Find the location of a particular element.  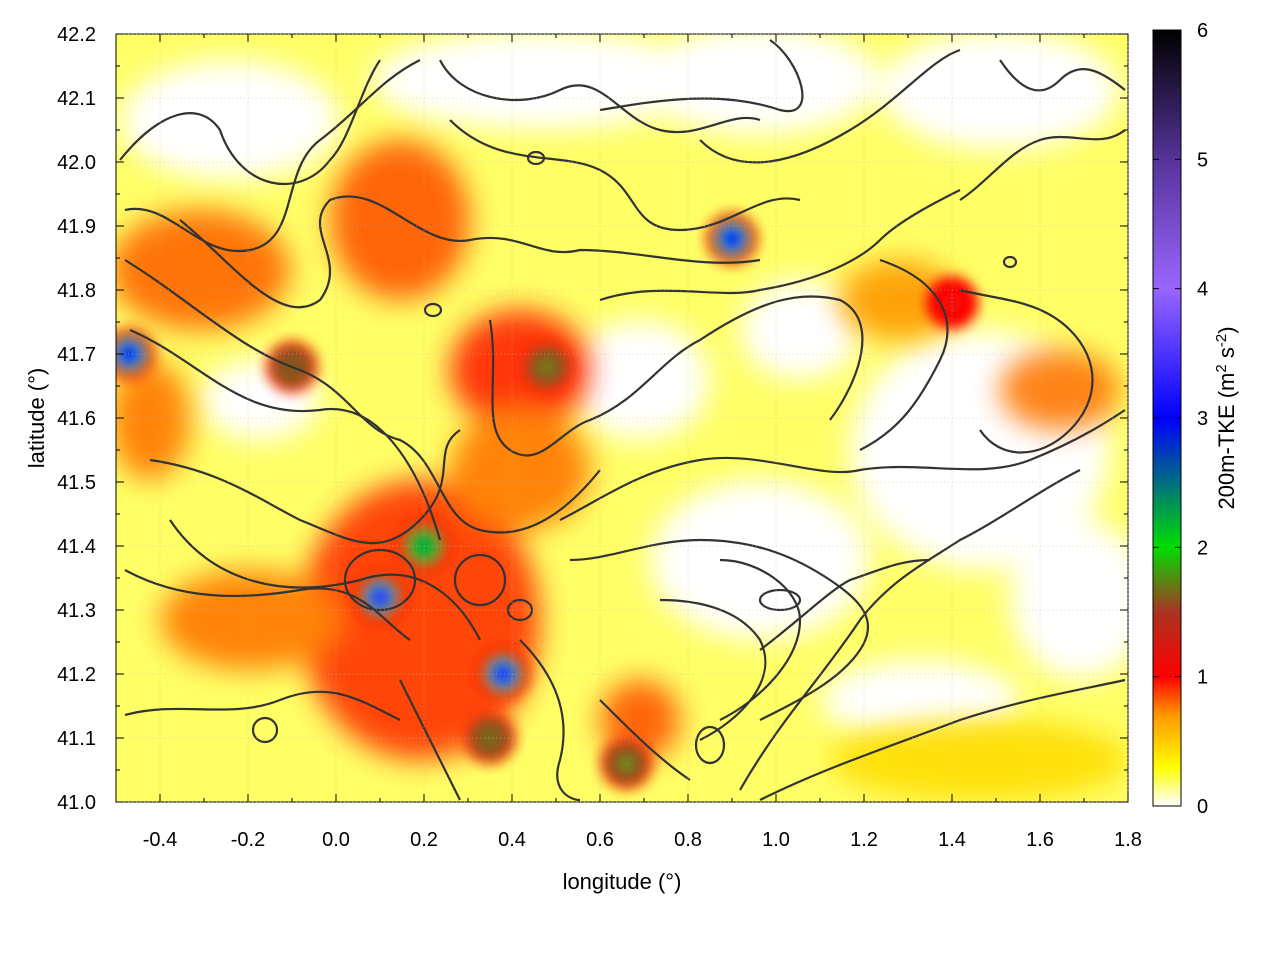

y-tick-label: 41.7 is located at coordinates (76, 355).